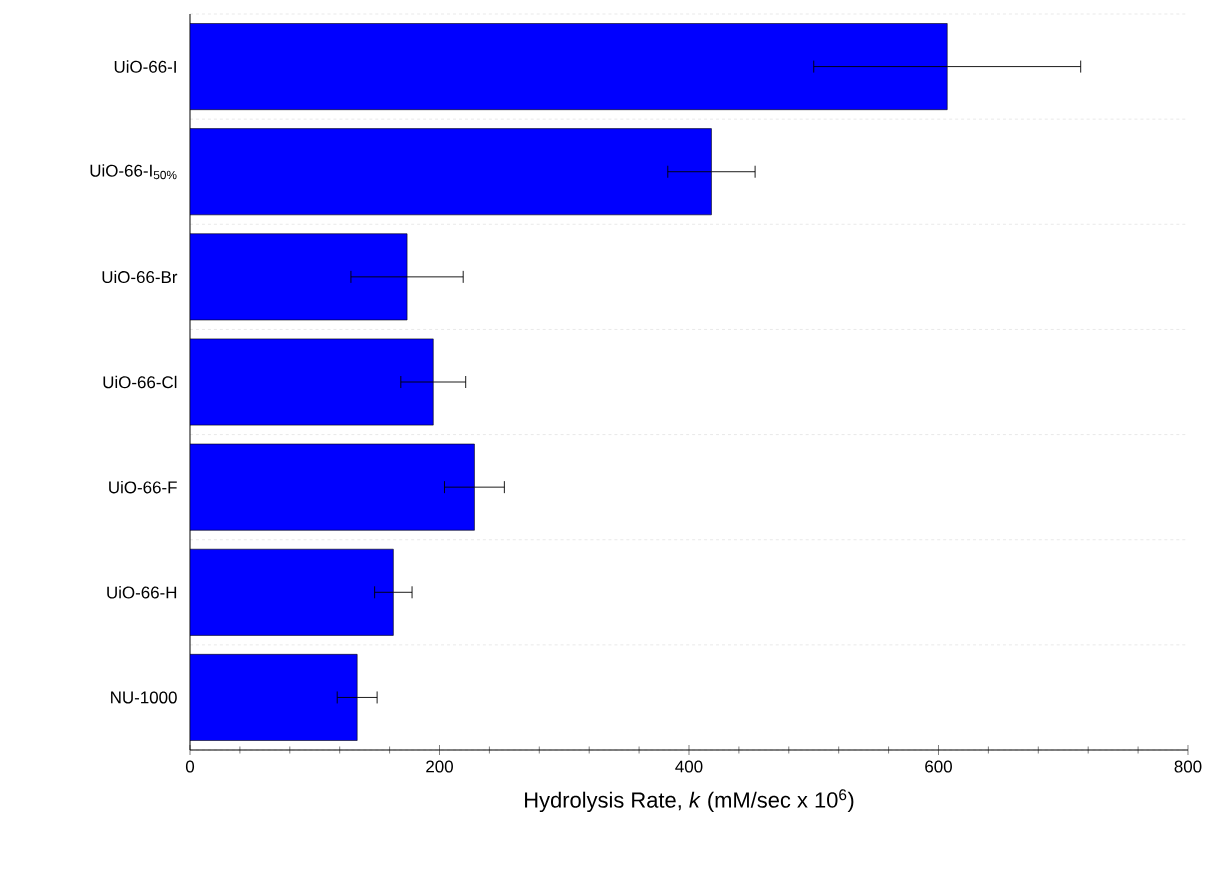 This screenshot has height=874, width=1219. What do you see at coordinates (190, 766) in the screenshot?
I see `x-tick-label: 0` at bounding box center [190, 766].